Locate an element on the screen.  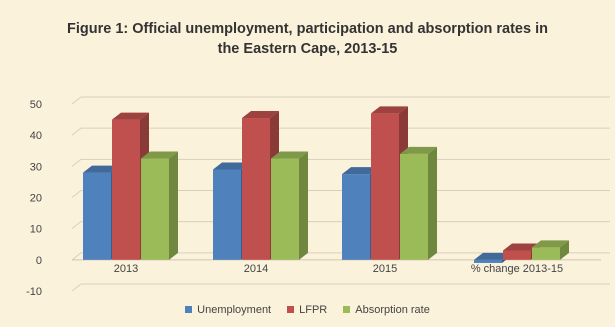
legend: Unemployment LFPR Absorption rate is located at coordinates (307, 310).